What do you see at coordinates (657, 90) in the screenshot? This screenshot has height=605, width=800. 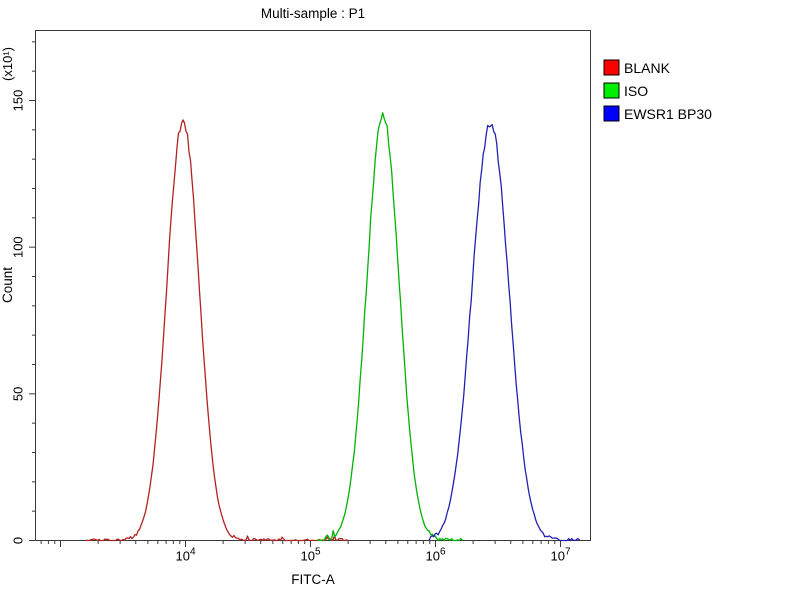 I see `legend: BLANK ISO EWSR1 BP30` at bounding box center [657, 90].